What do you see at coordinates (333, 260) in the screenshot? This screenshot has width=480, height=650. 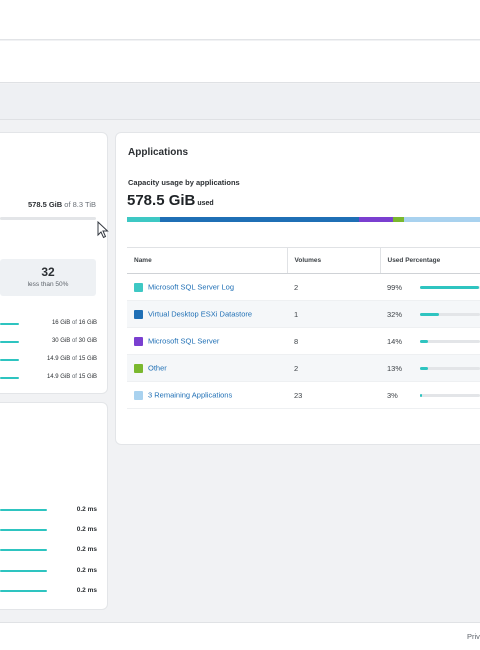 I see `column-header-volumes: Volumes` at bounding box center [333, 260].